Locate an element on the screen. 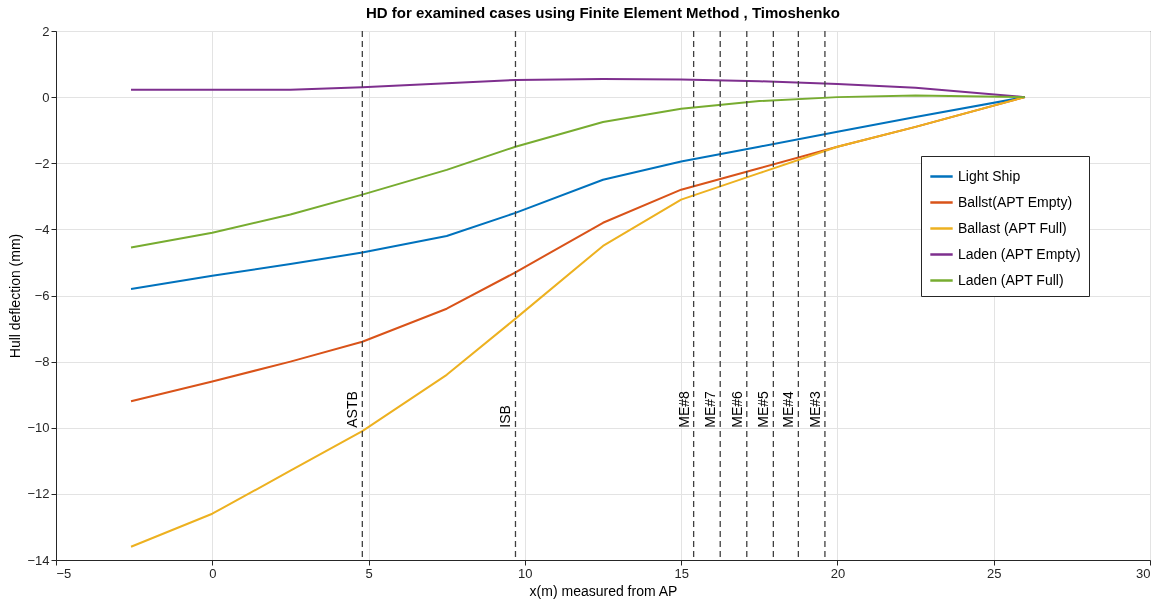 The height and width of the screenshot is (604, 1169). x-tick-label: 15 is located at coordinates (681, 573).